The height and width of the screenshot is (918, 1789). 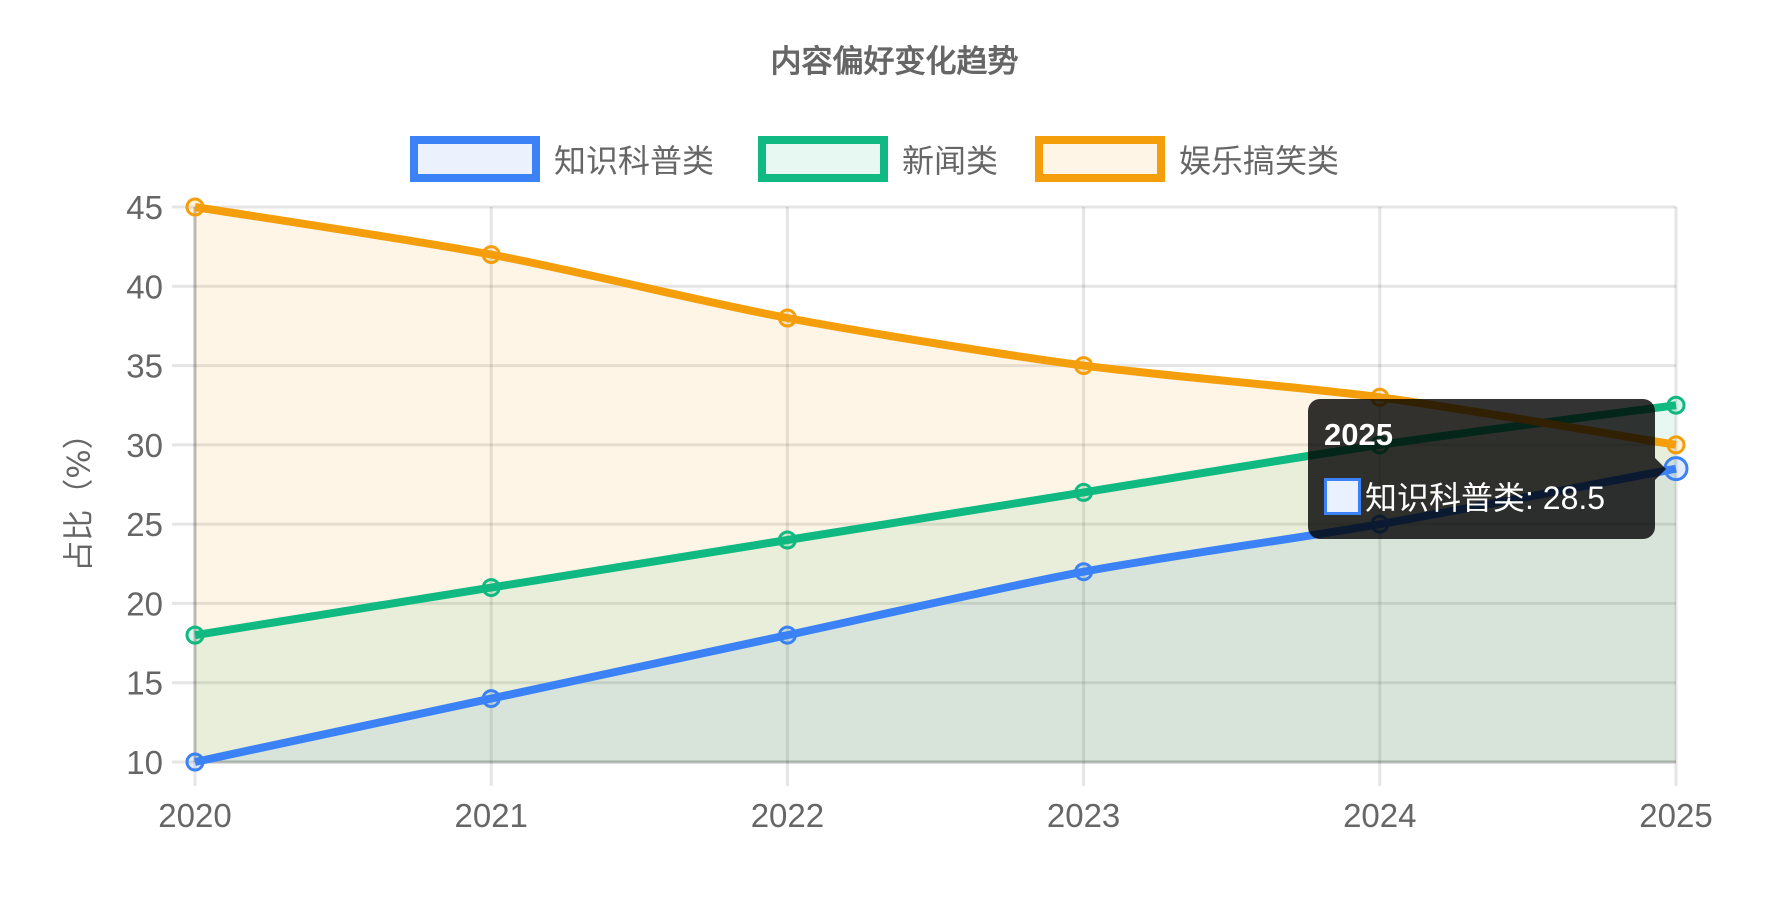 What do you see at coordinates (194, 815) in the screenshot?
I see `x-tick-label: 2020` at bounding box center [194, 815].